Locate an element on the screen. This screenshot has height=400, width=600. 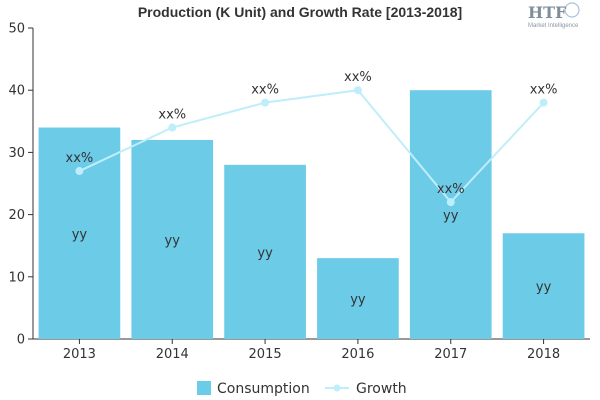
x-tick-label: 2013 is located at coordinates (79, 354).